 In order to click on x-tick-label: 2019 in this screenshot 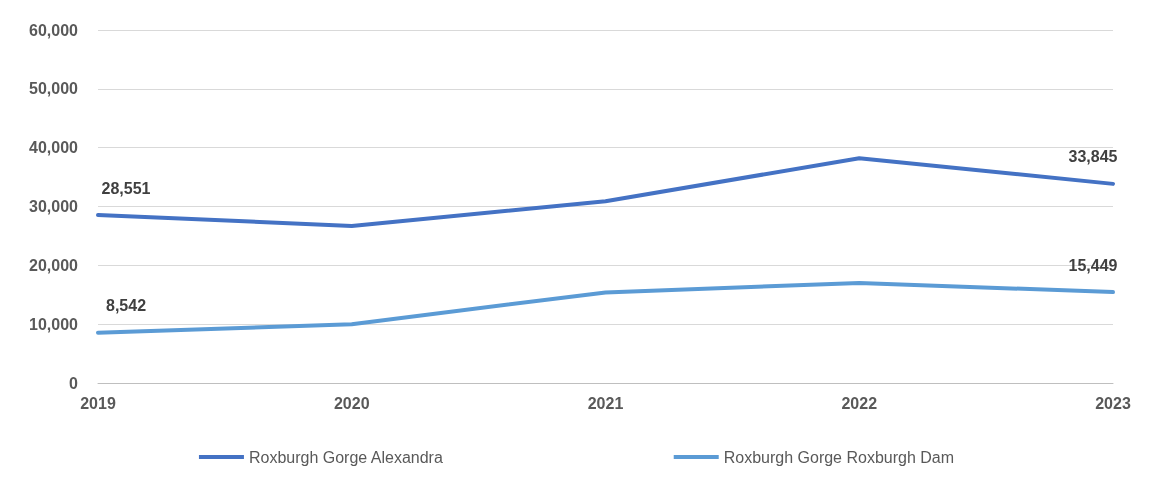, I will do `click(98, 403)`.